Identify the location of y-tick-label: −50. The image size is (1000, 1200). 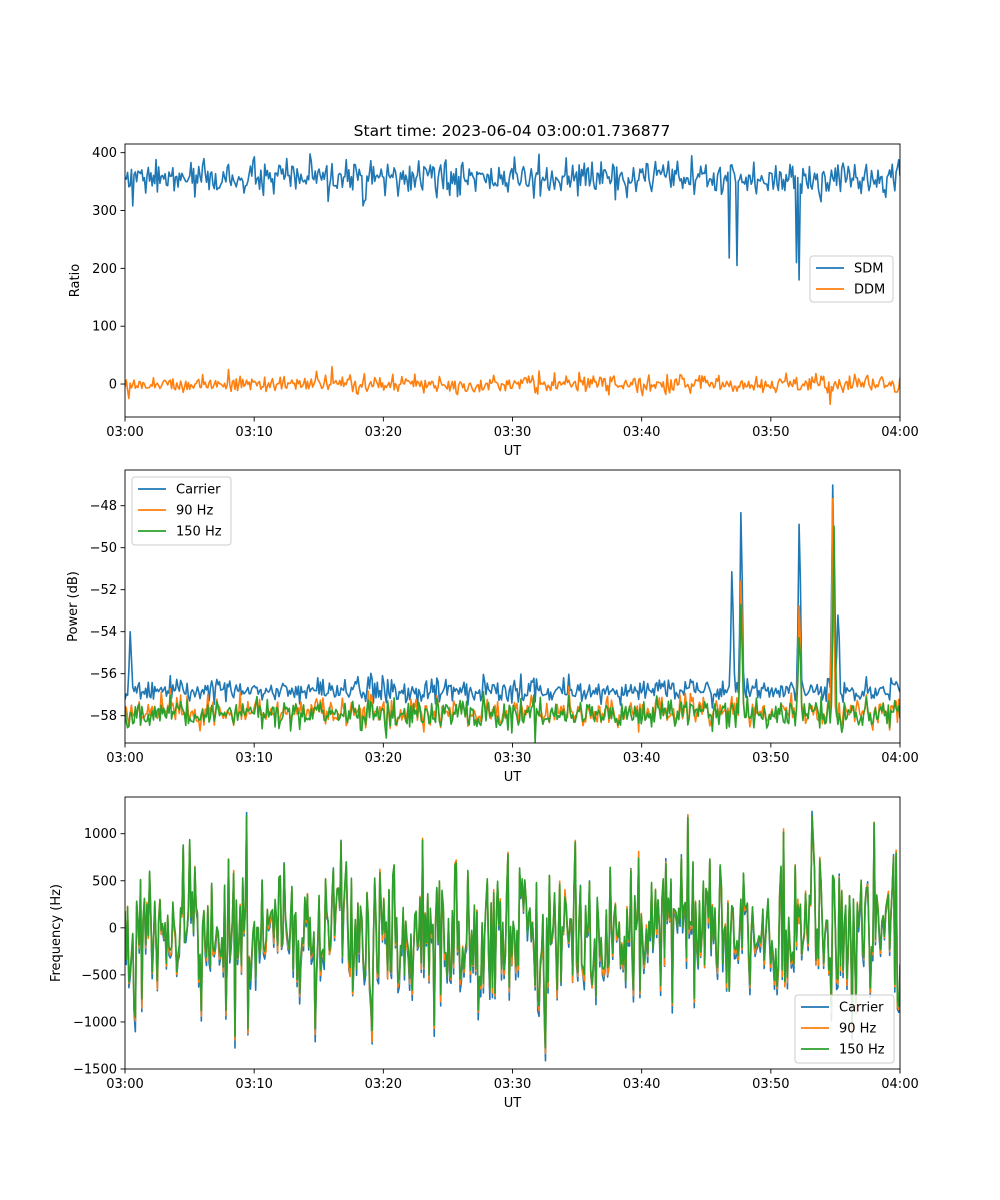
(103, 548).